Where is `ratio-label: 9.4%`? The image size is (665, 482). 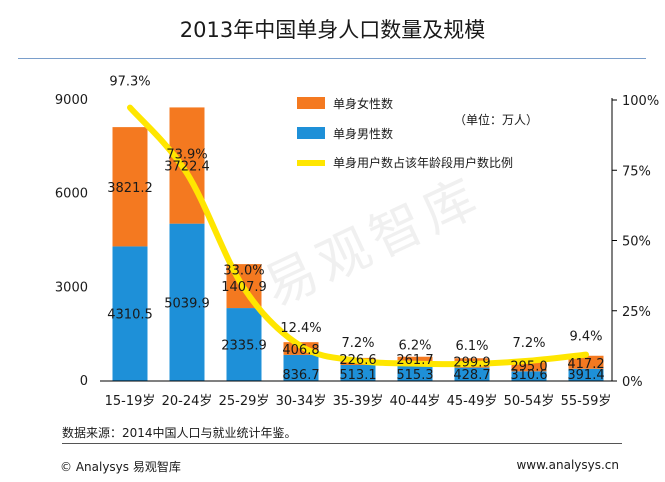 ratio-label: 9.4% is located at coordinates (585, 337).